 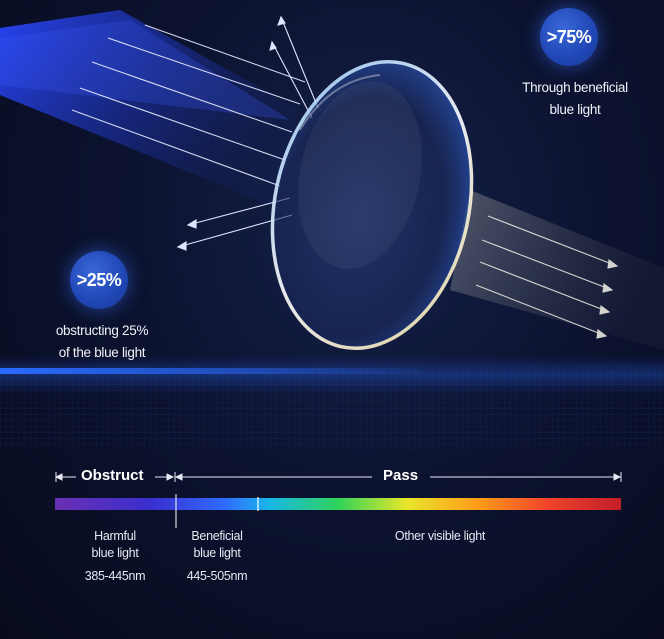 What do you see at coordinates (115, 536) in the screenshot?
I see `harmful-label-line-1: Harmful` at bounding box center [115, 536].